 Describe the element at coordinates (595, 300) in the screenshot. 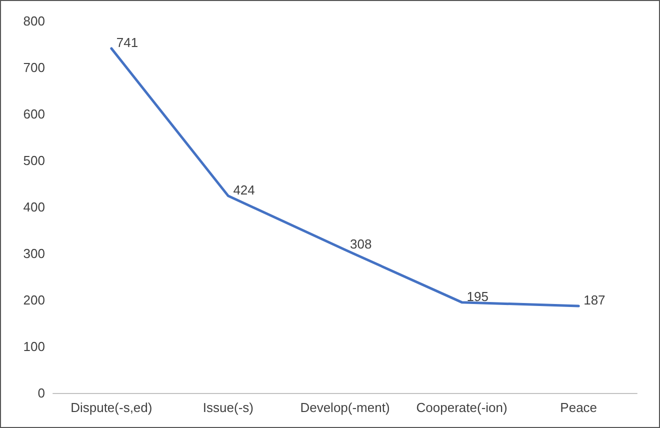

I see `data-label: 187` at that location.